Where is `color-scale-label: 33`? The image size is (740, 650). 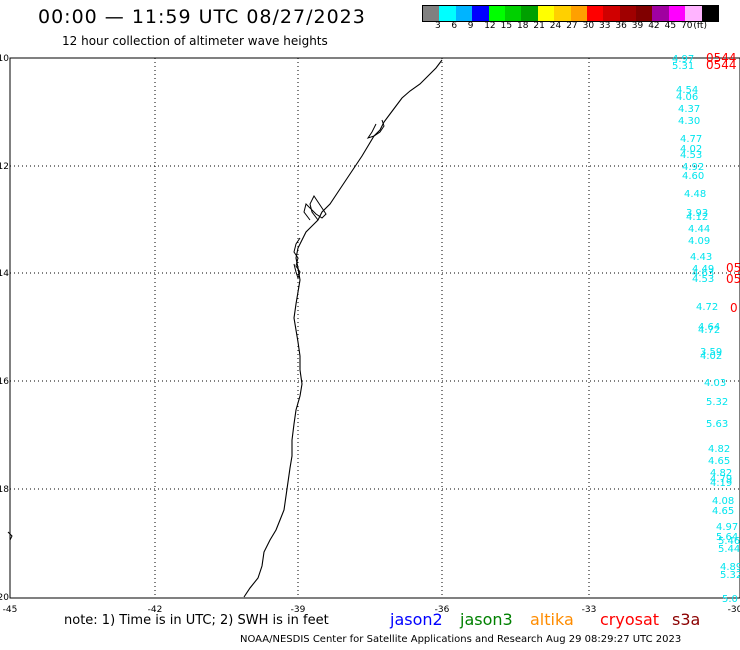
color-scale-label: 33 is located at coordinates (605, 26).